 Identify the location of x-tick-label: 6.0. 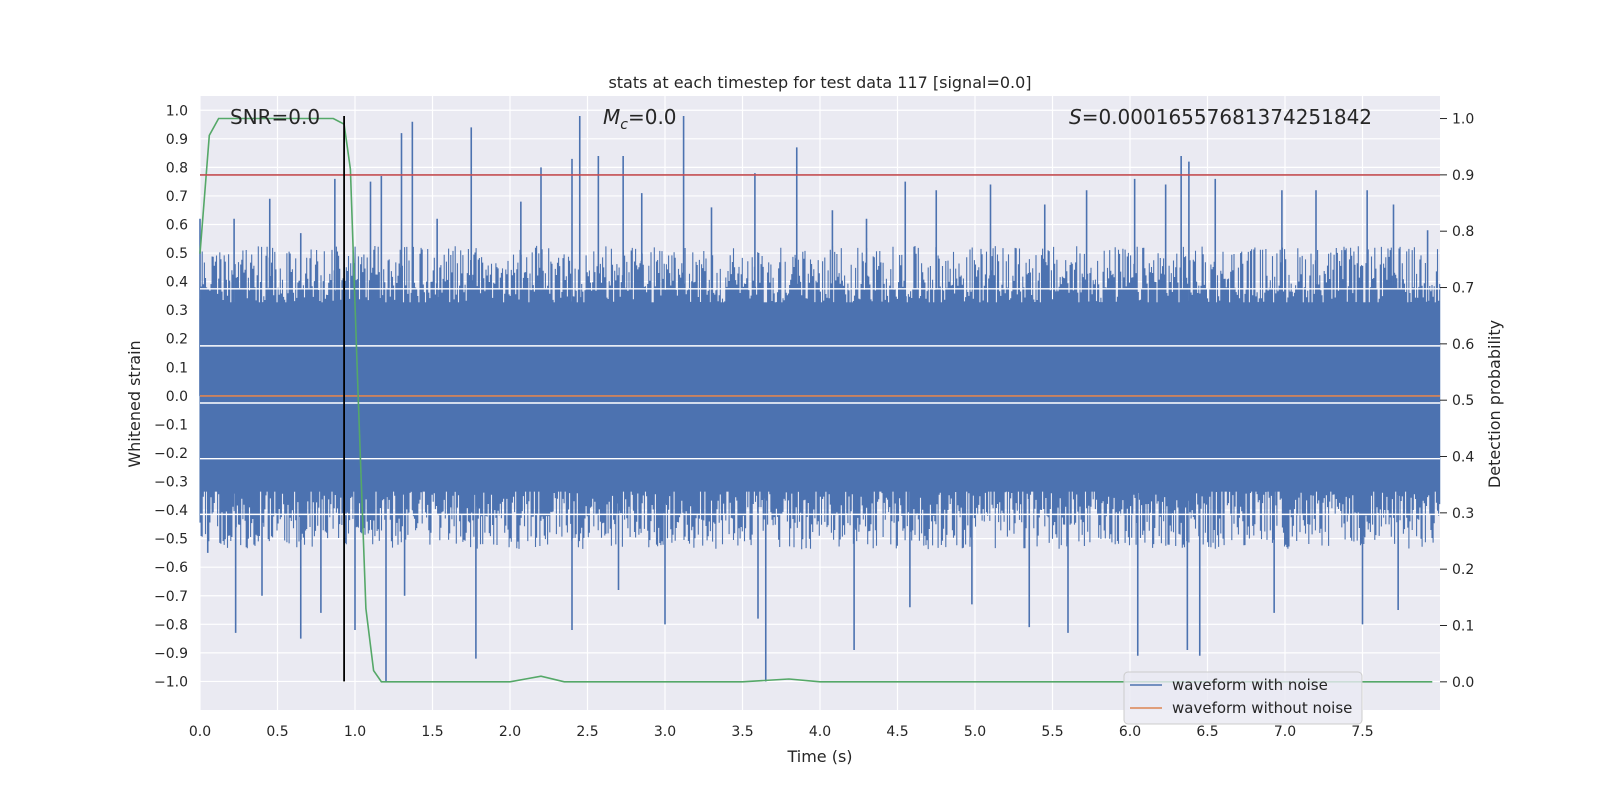
(1130, 732).